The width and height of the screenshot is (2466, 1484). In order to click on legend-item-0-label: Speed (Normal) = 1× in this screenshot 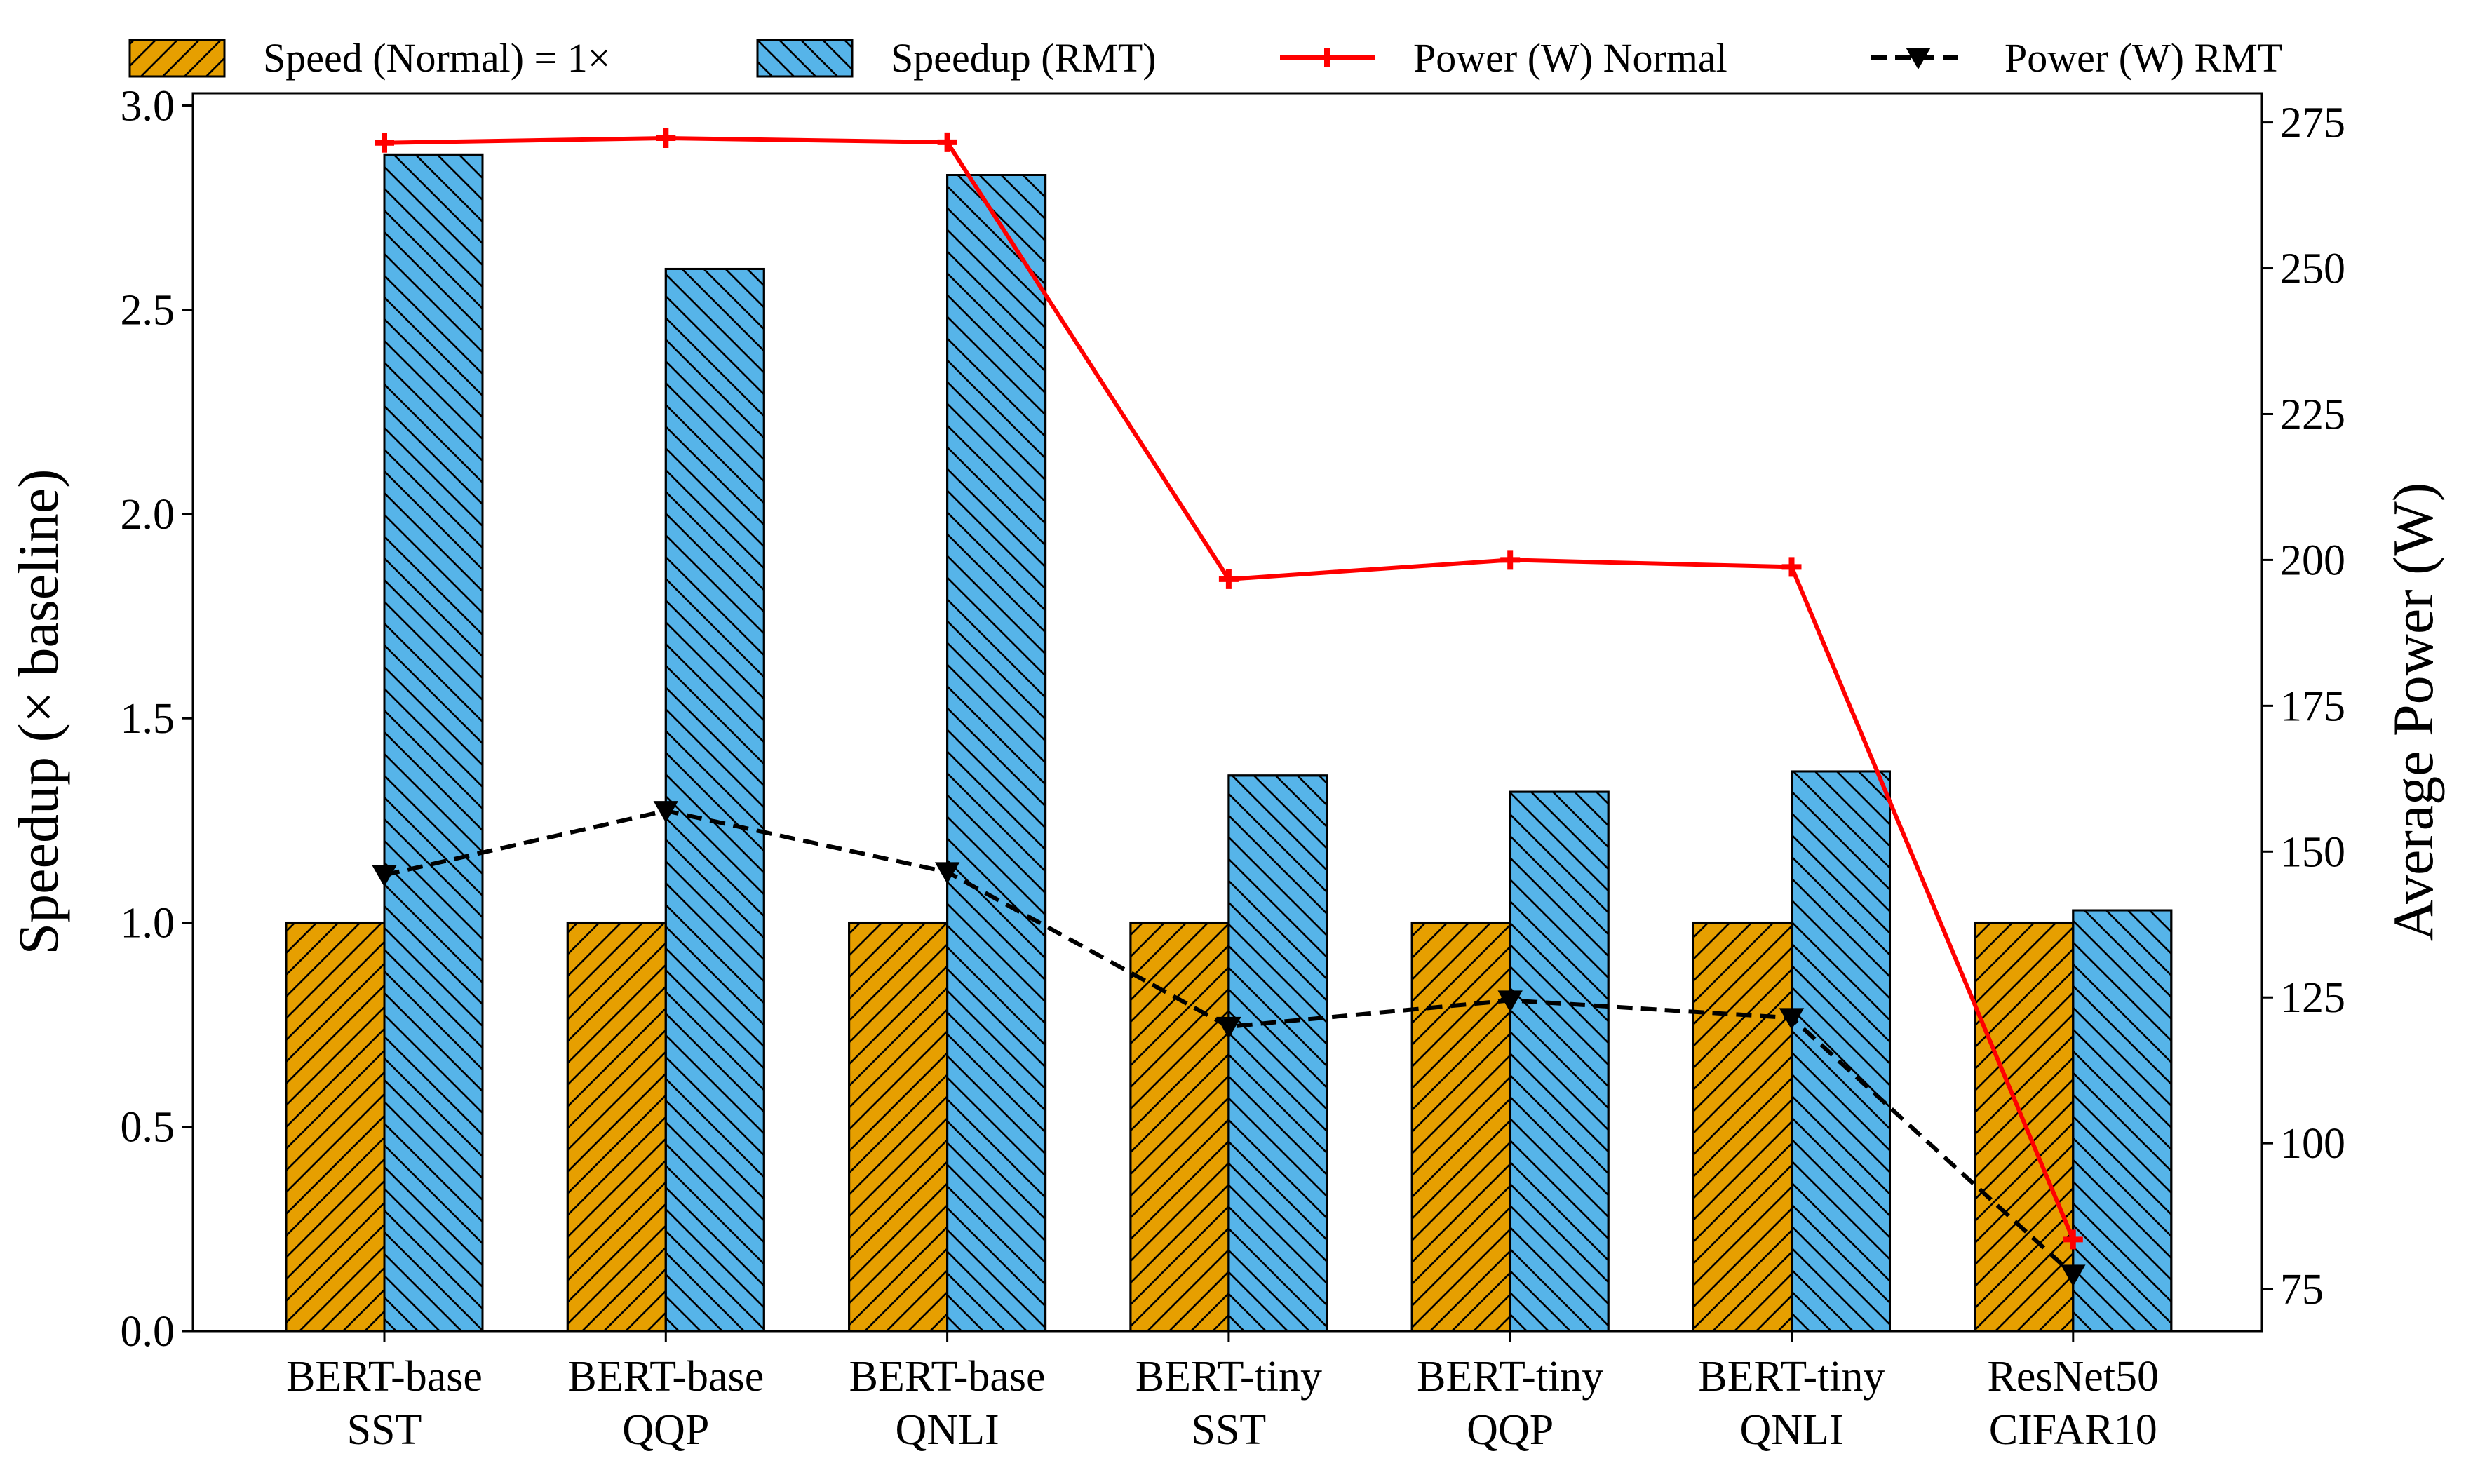, I will do `click(436, 58)`.